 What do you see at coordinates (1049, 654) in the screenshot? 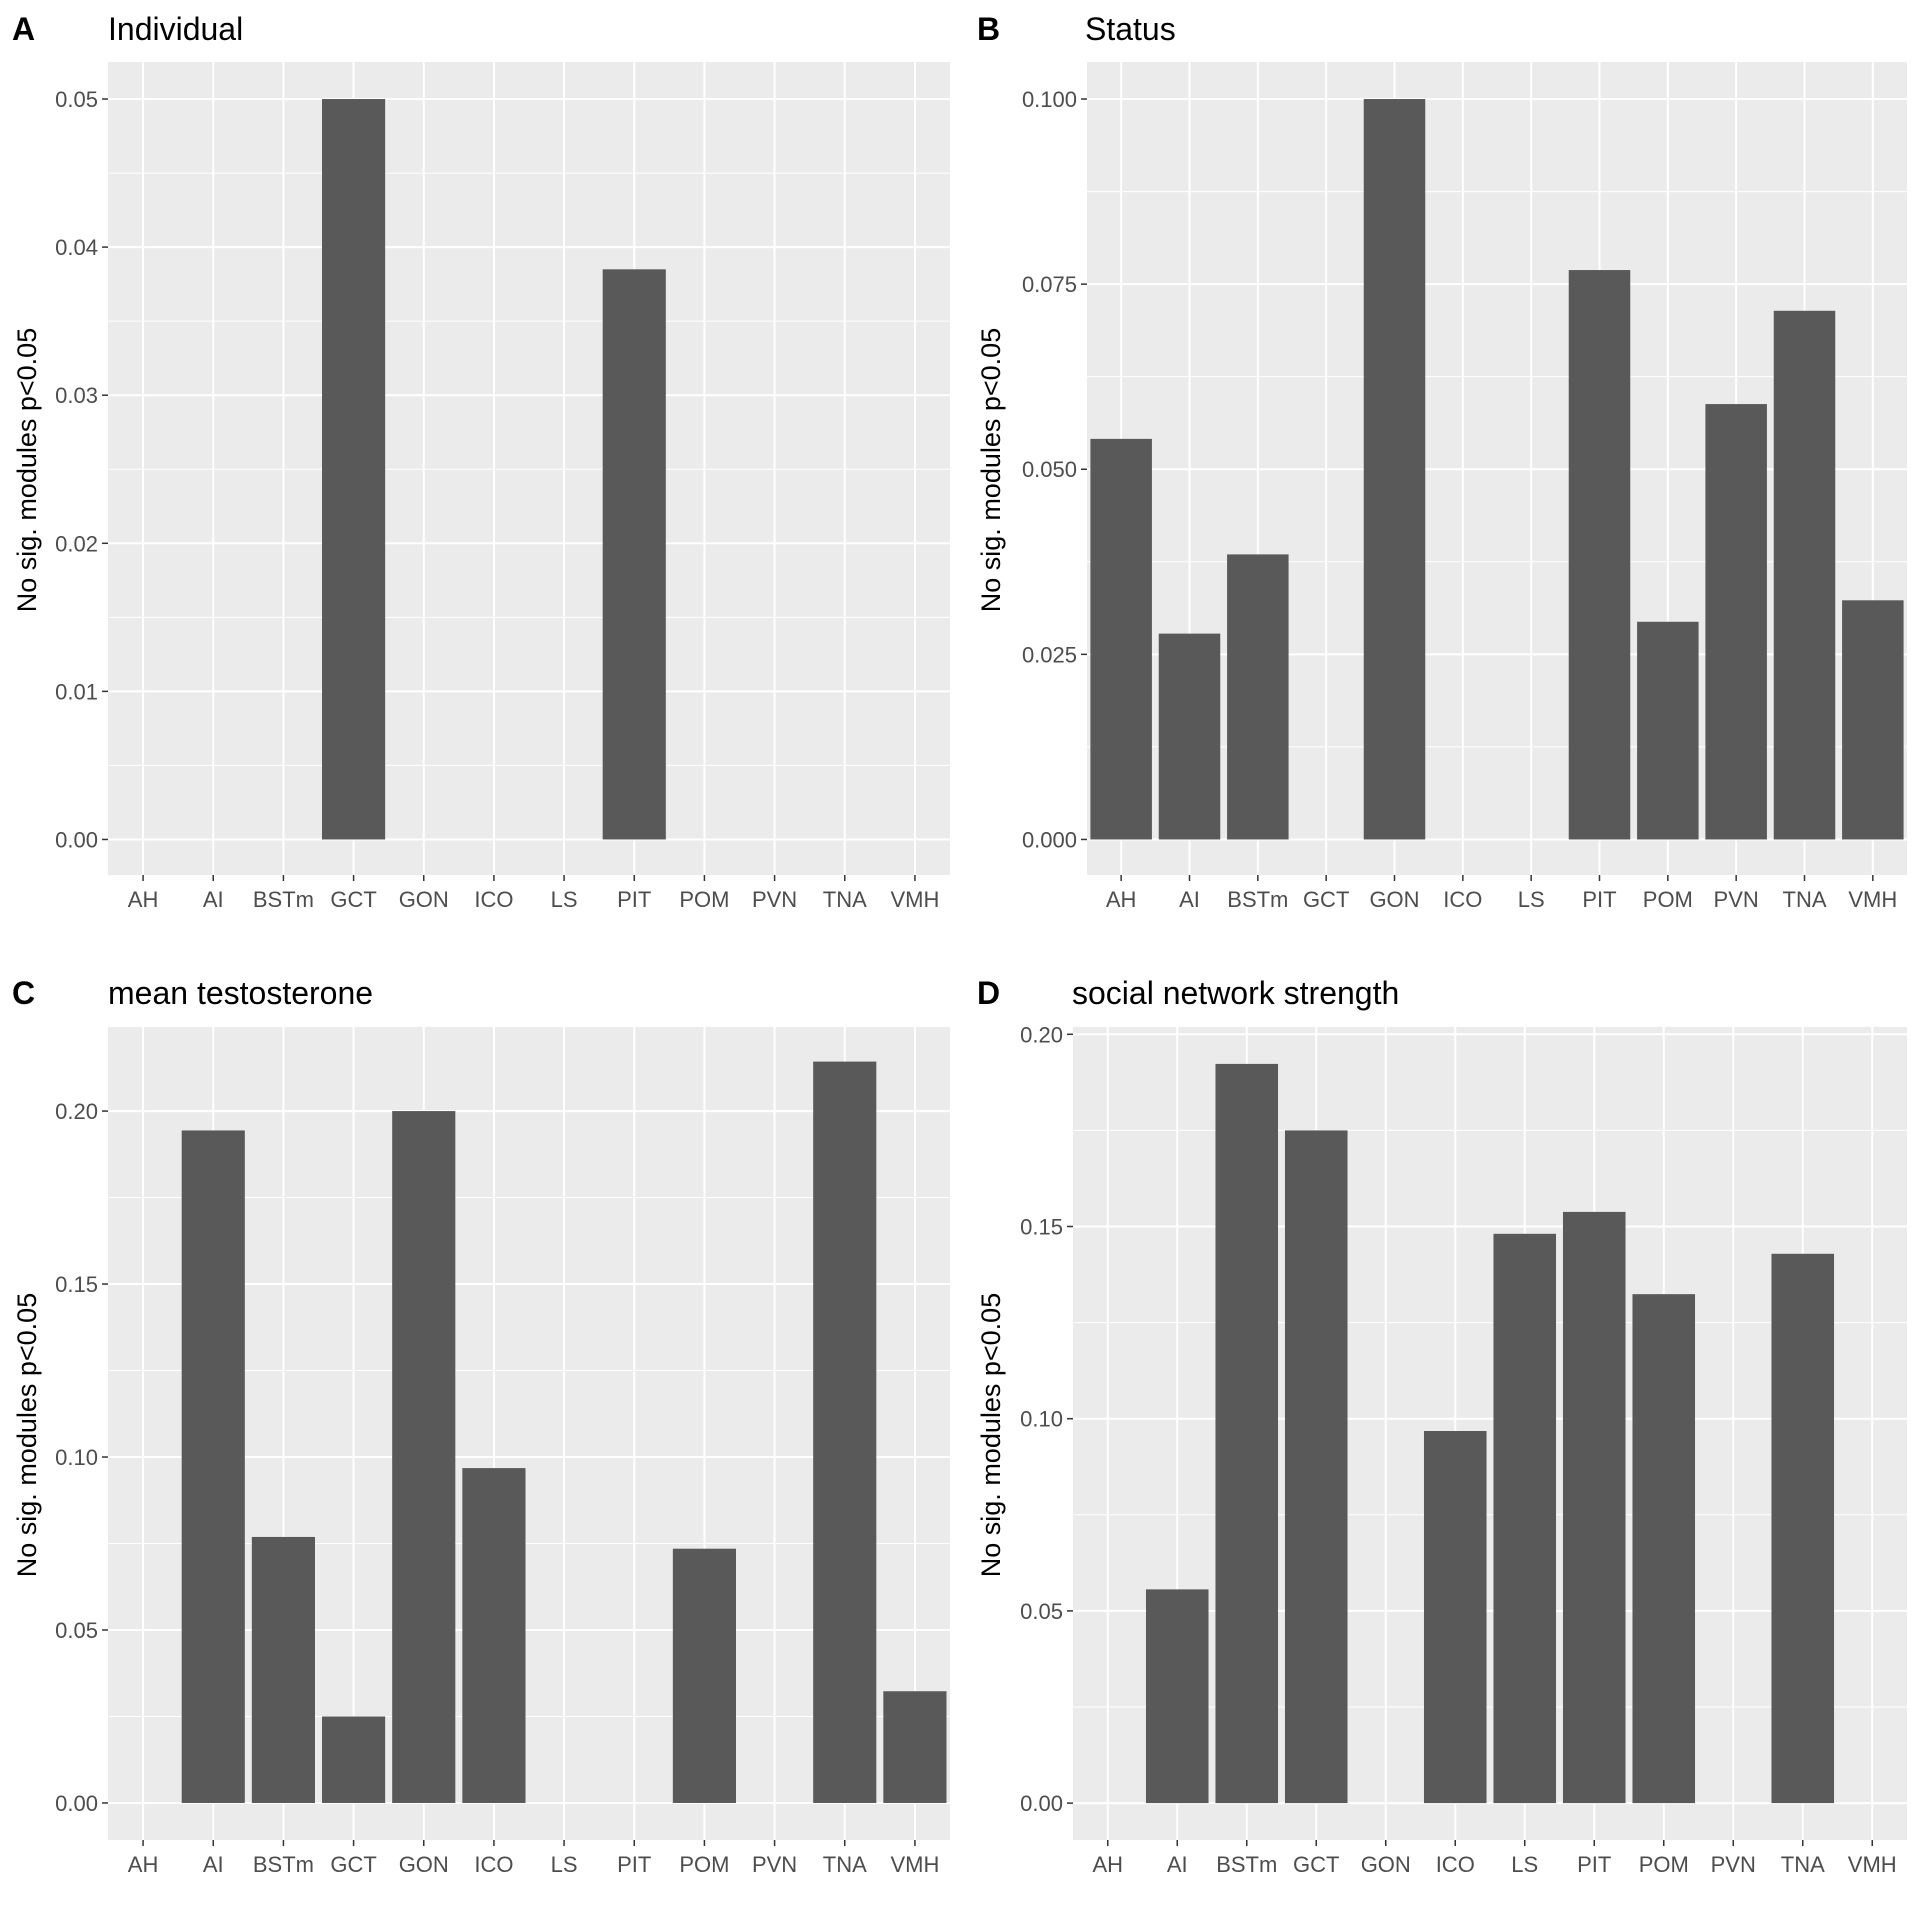
I see `y-tick-label: 0.025` at bounding box center [1049, 654].